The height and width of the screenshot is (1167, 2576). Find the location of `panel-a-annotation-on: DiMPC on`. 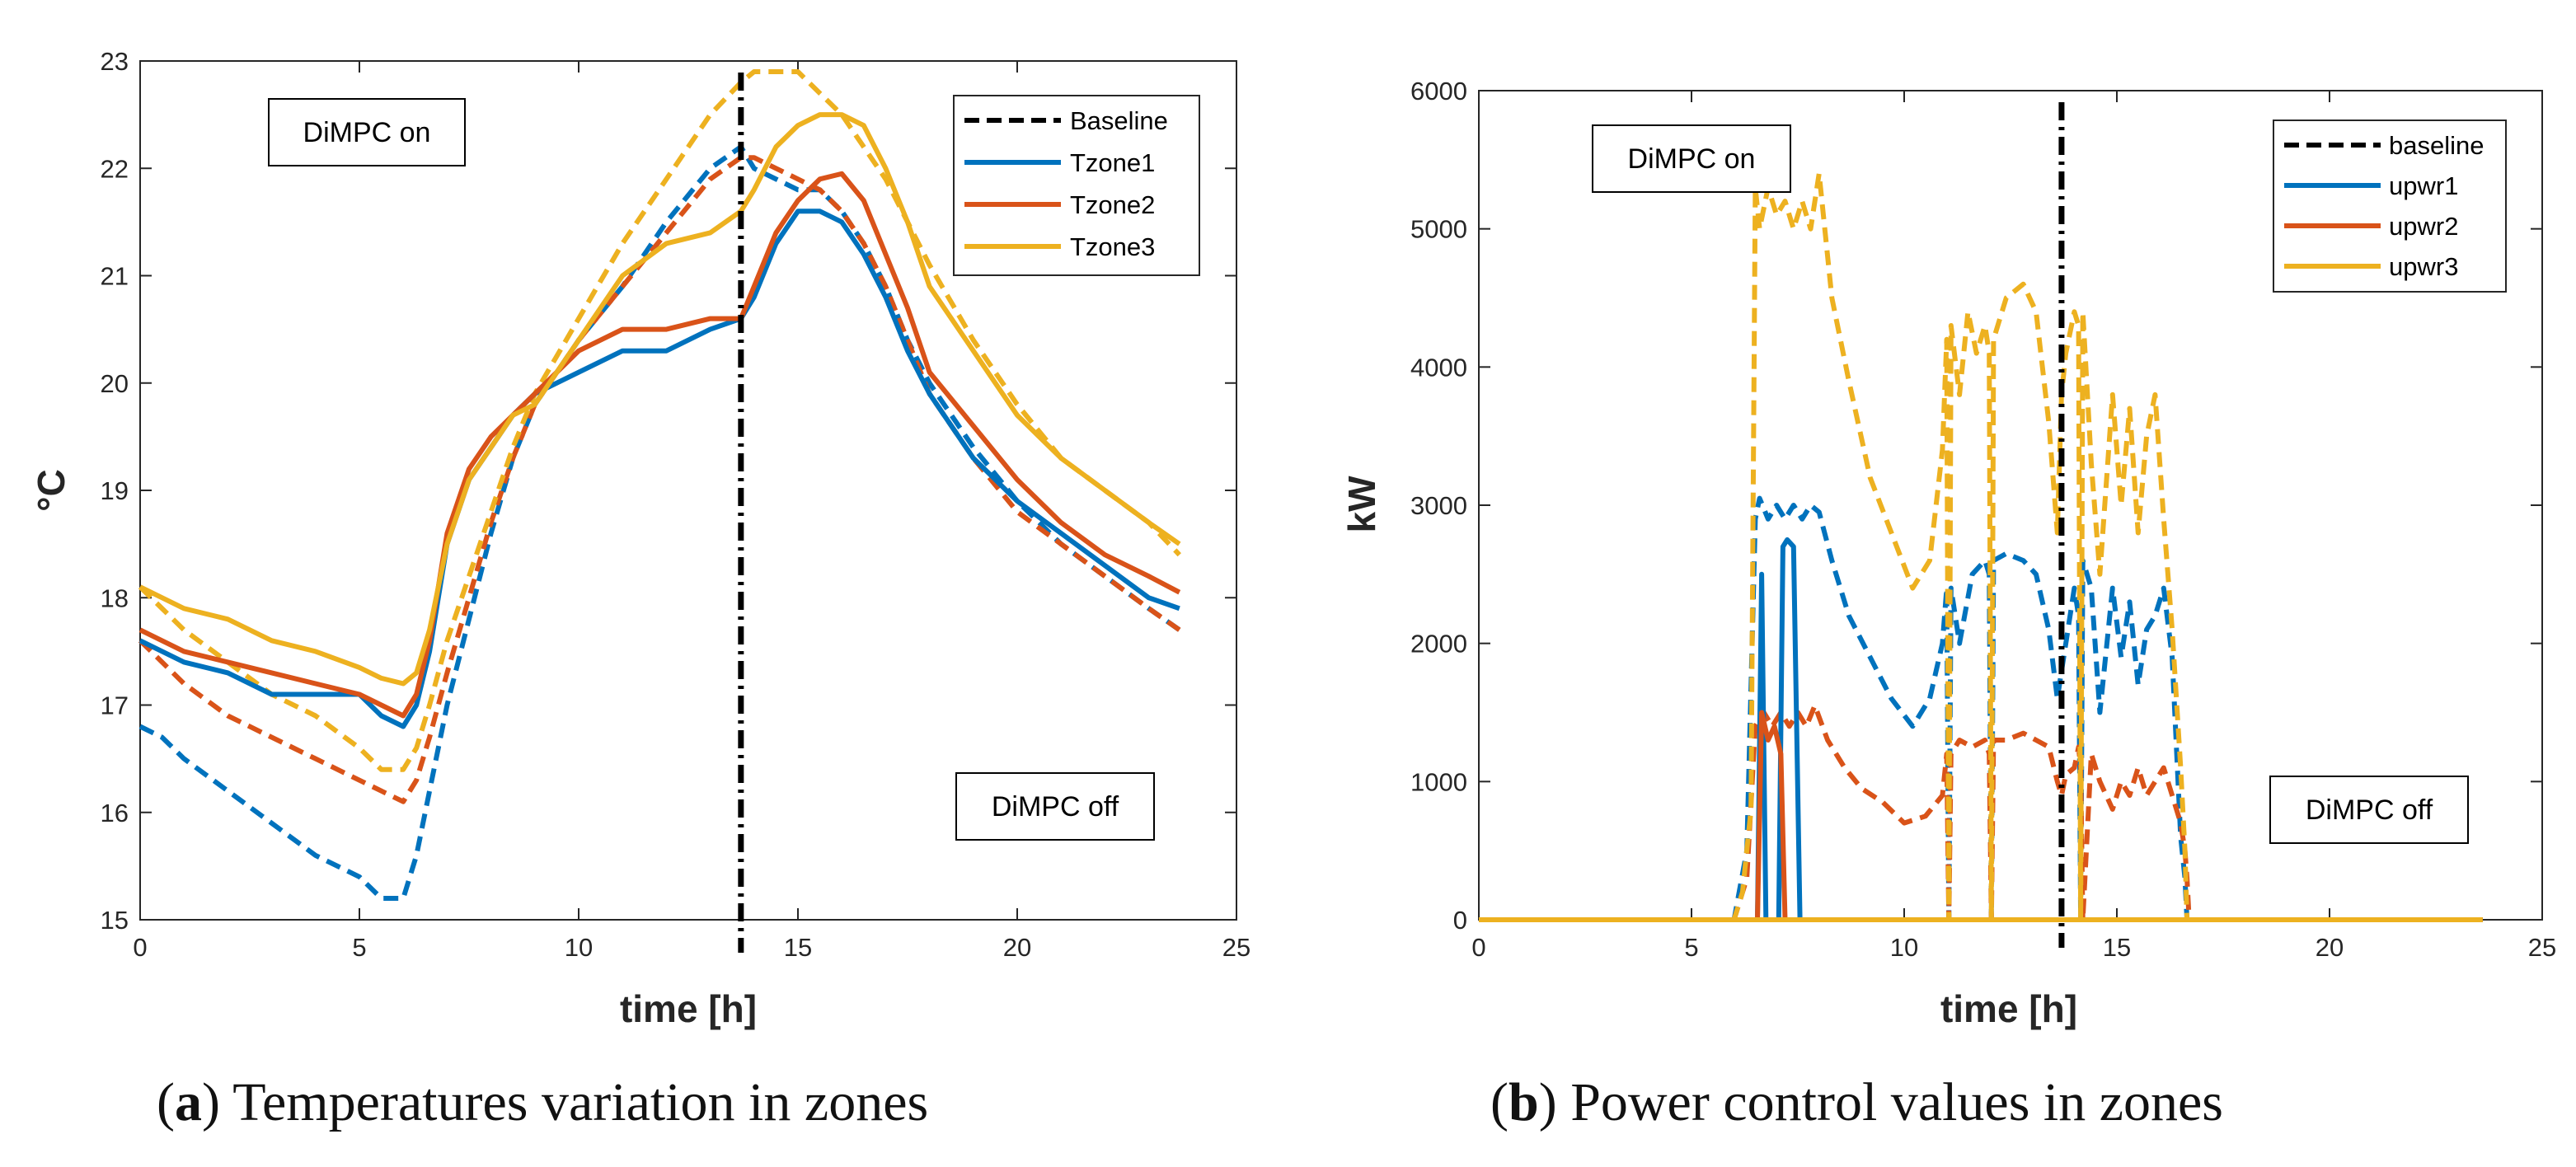

panel-a-annotation-on: DiMPC on is located at coordinates (367, 132).